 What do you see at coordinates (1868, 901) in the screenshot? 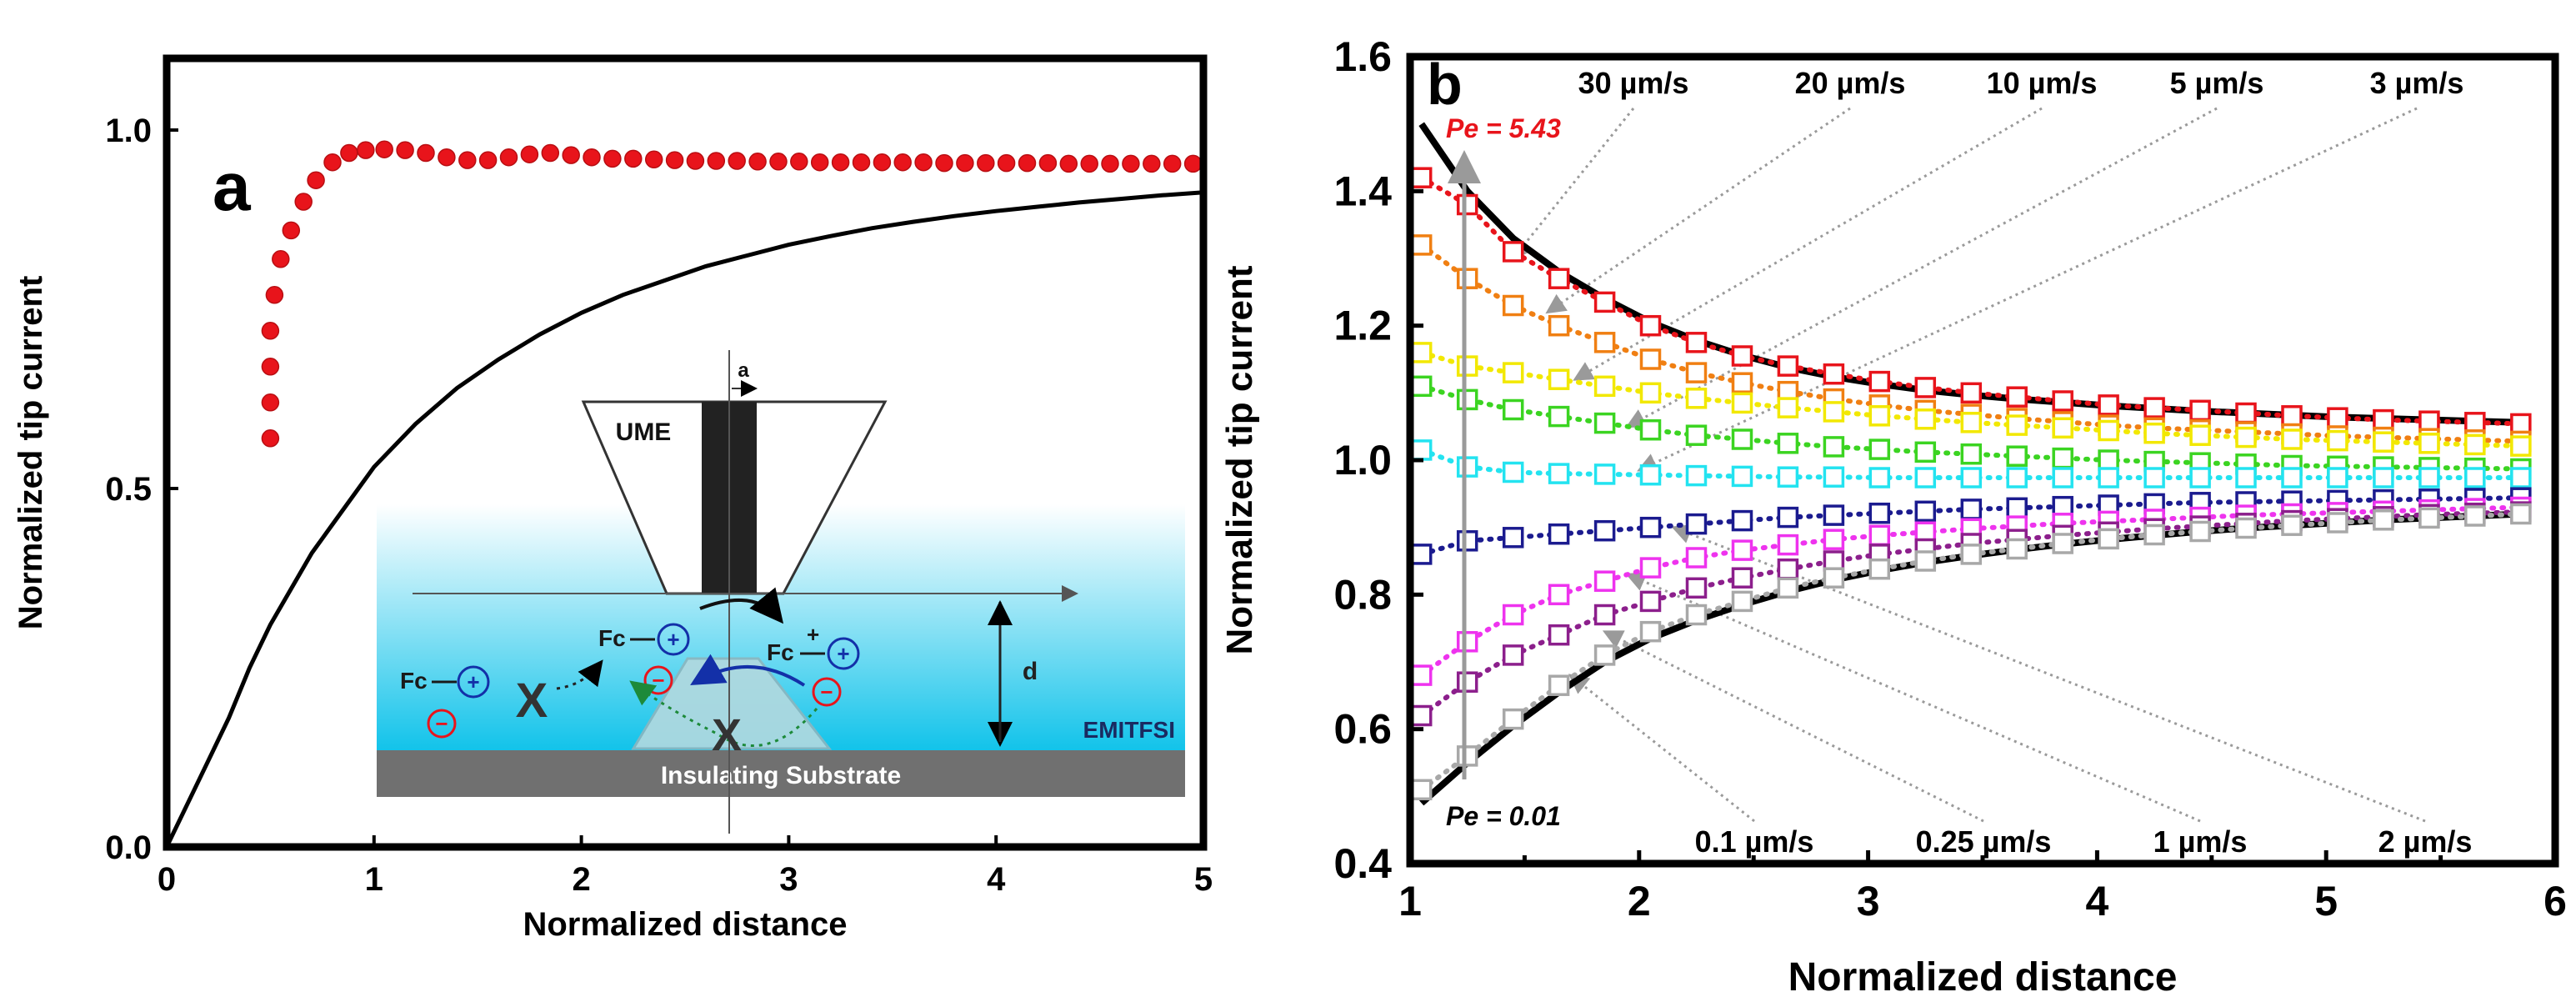
I see `b-x-tick-label: 3` at bounding box center [1868, 901].